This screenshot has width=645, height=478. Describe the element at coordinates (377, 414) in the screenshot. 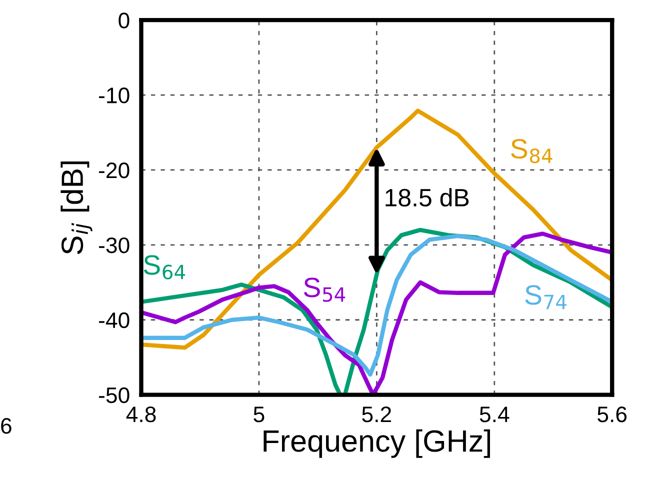

I see `x-tick-label: 5.2` at that location.